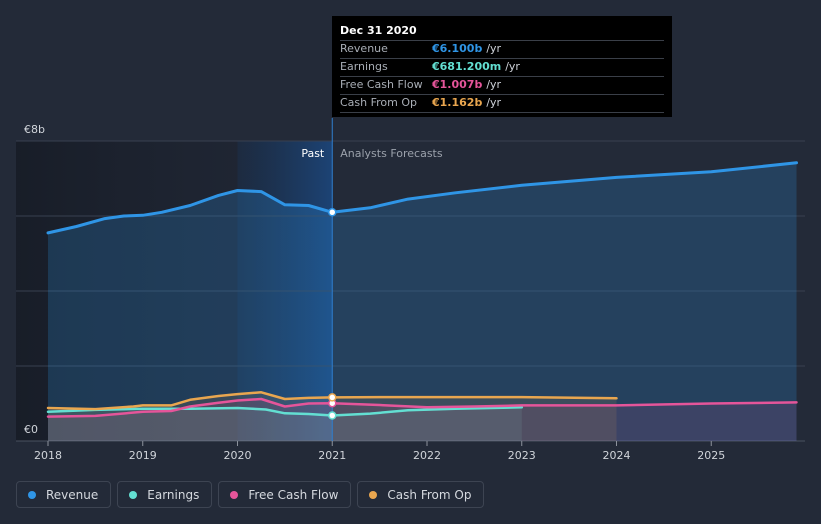 This screenshot has width=821, height=524. I want to click on tooltip-label: Cash From Op, so click(379, 102).